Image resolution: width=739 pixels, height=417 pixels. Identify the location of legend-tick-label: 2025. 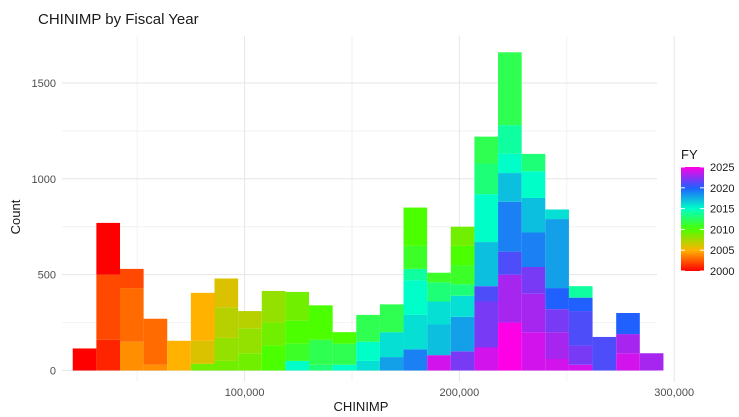
(722, 168).